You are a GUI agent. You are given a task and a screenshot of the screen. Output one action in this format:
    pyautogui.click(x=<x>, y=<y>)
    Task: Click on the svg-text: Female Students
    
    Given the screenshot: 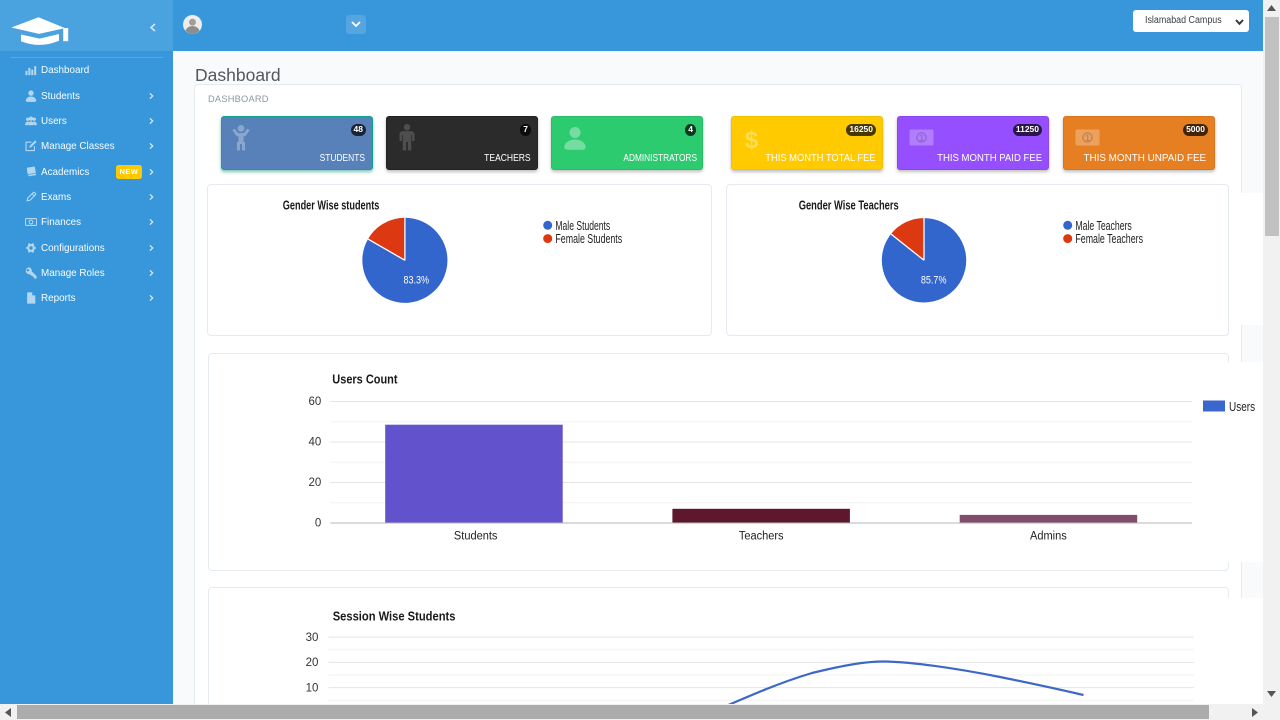 What is the action you would take?
    pyautogui.click(x=588, y=240)
    